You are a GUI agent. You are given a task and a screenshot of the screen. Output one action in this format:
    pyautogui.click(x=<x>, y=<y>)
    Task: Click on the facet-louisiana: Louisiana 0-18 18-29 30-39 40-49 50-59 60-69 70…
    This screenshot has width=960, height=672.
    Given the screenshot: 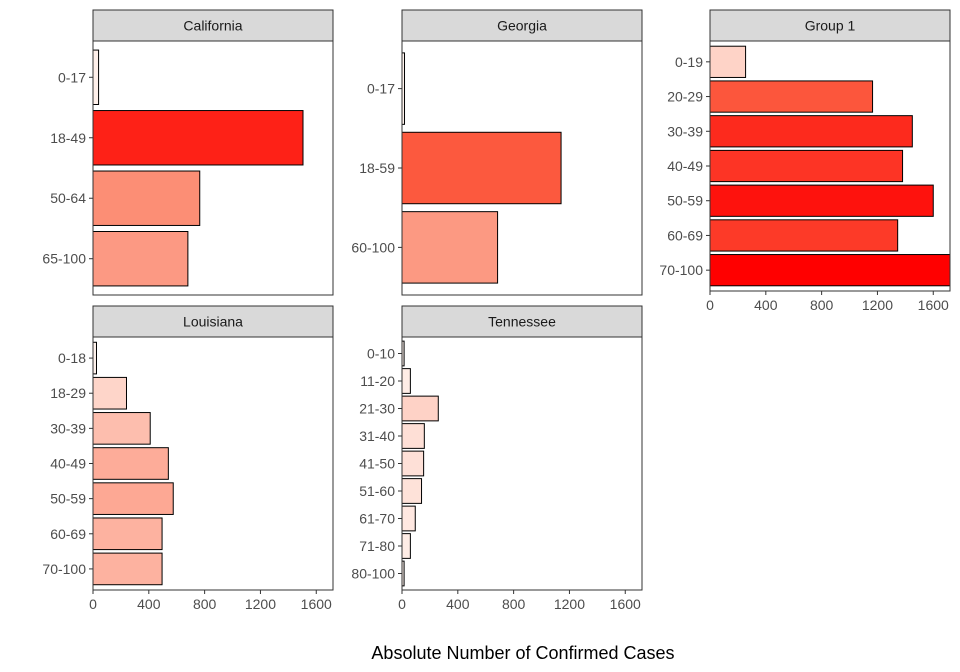 What is the action you would take?
    pyautogui.click(x=188, y=458)
    